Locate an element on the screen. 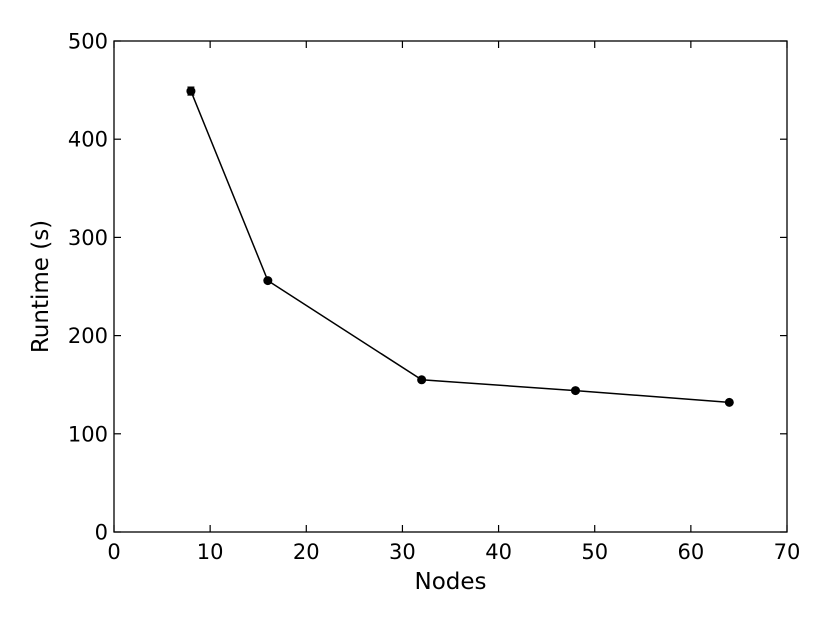  x-tick-label: 40 is located at coordinates (498, 552).